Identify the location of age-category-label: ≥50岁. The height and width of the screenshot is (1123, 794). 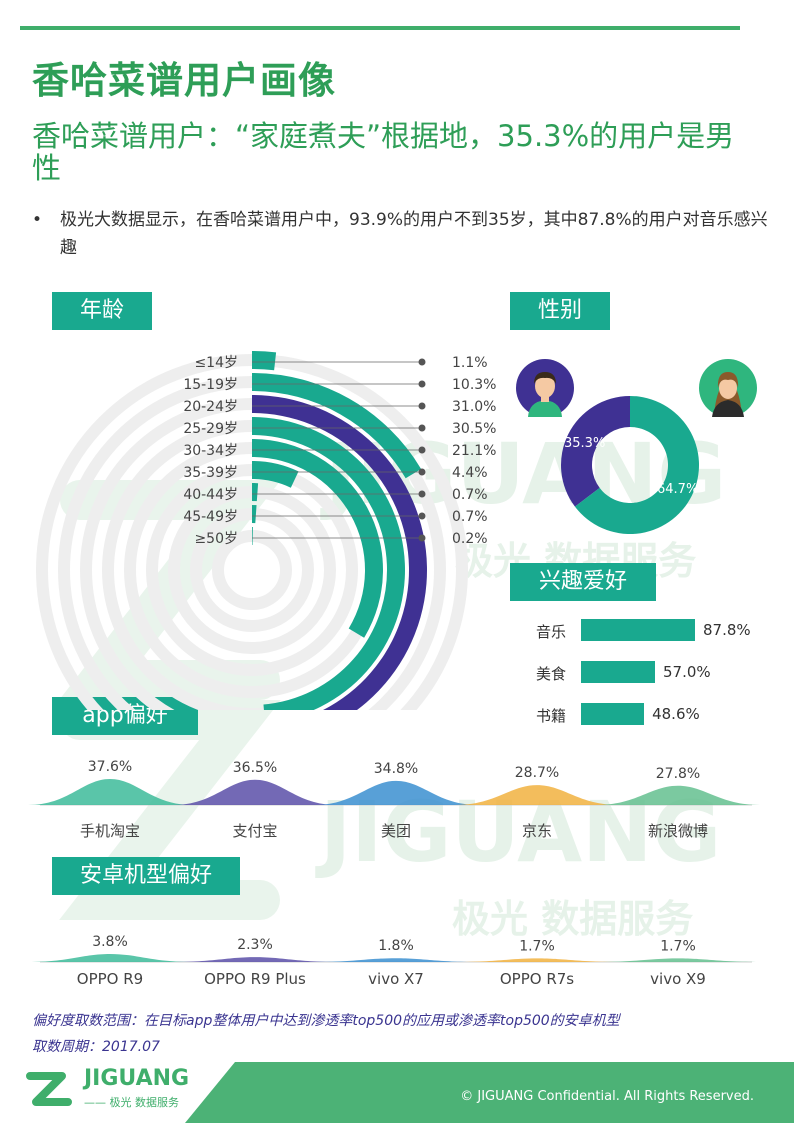
(216, 539).